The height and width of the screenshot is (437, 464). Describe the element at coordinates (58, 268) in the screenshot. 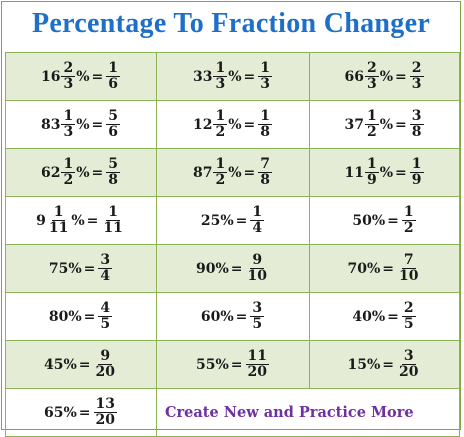

I see `percent-whole: 75` at that location.